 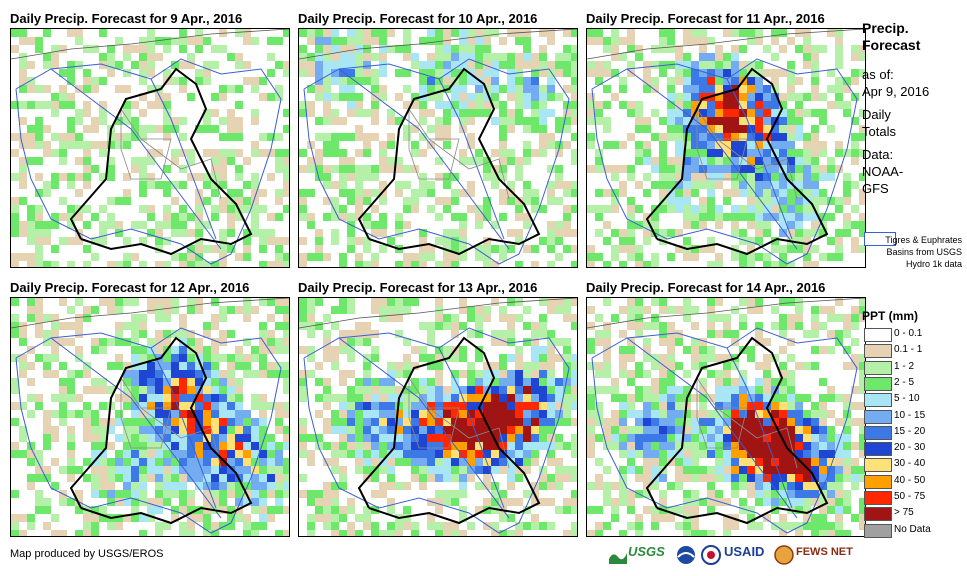 I want to click on noaa-icon, so click(x=686, y=555).